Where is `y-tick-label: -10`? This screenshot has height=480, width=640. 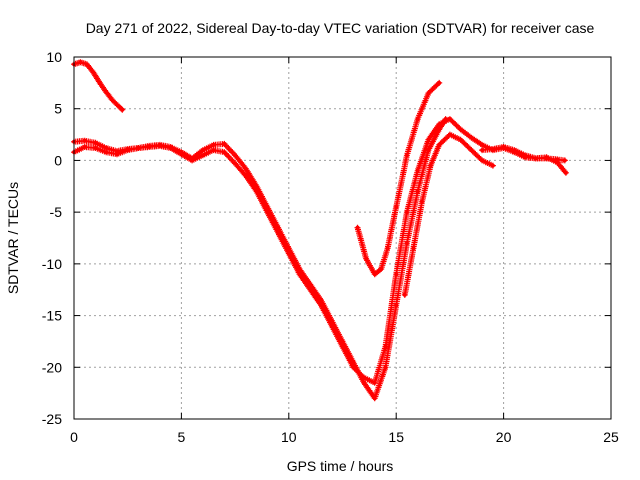 y-tick-label: -10 is located at coordinates (52, 264).